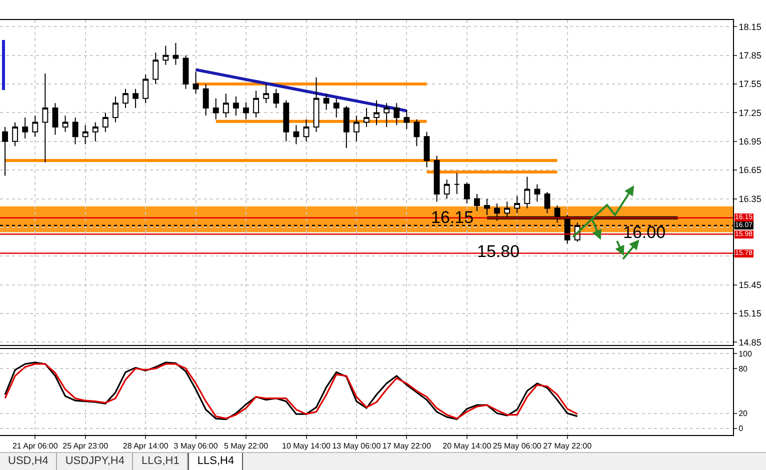  I want to click on x-tick-label: 25 Apr 23:00, so click(85, 446).